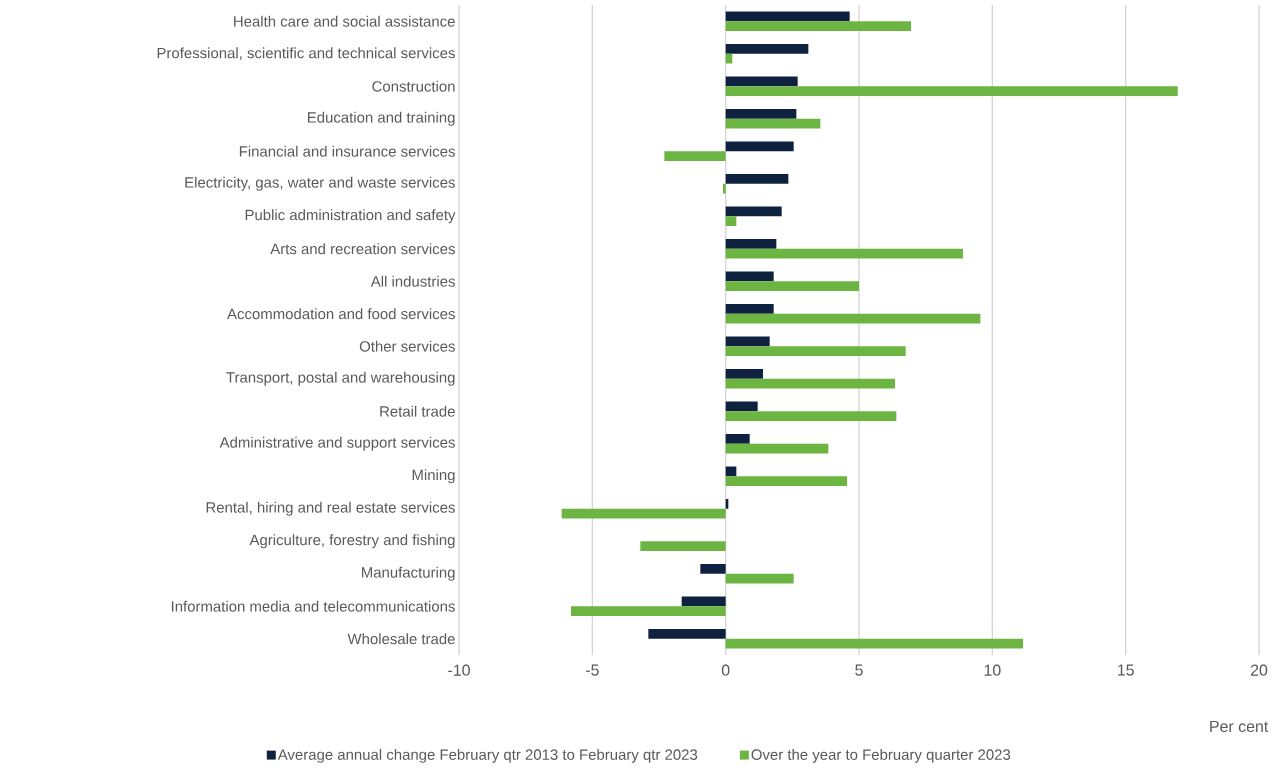 The image size is (1285, 771). Describe the element at coordinates (992, 670) in the screenshot. I see `x-tick-label: 10` at that location.